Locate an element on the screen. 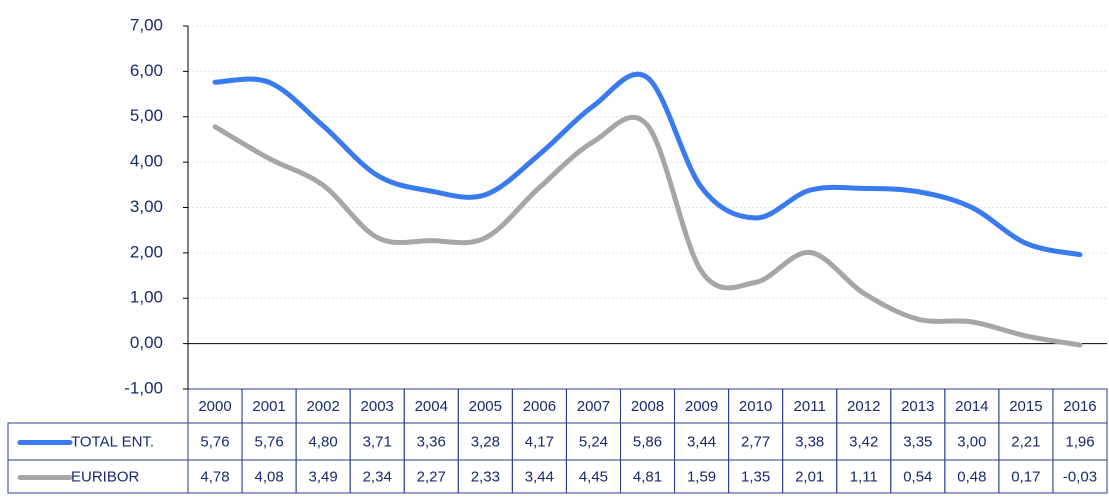  value-label: 0,54 is located at coordinates (917, 476).